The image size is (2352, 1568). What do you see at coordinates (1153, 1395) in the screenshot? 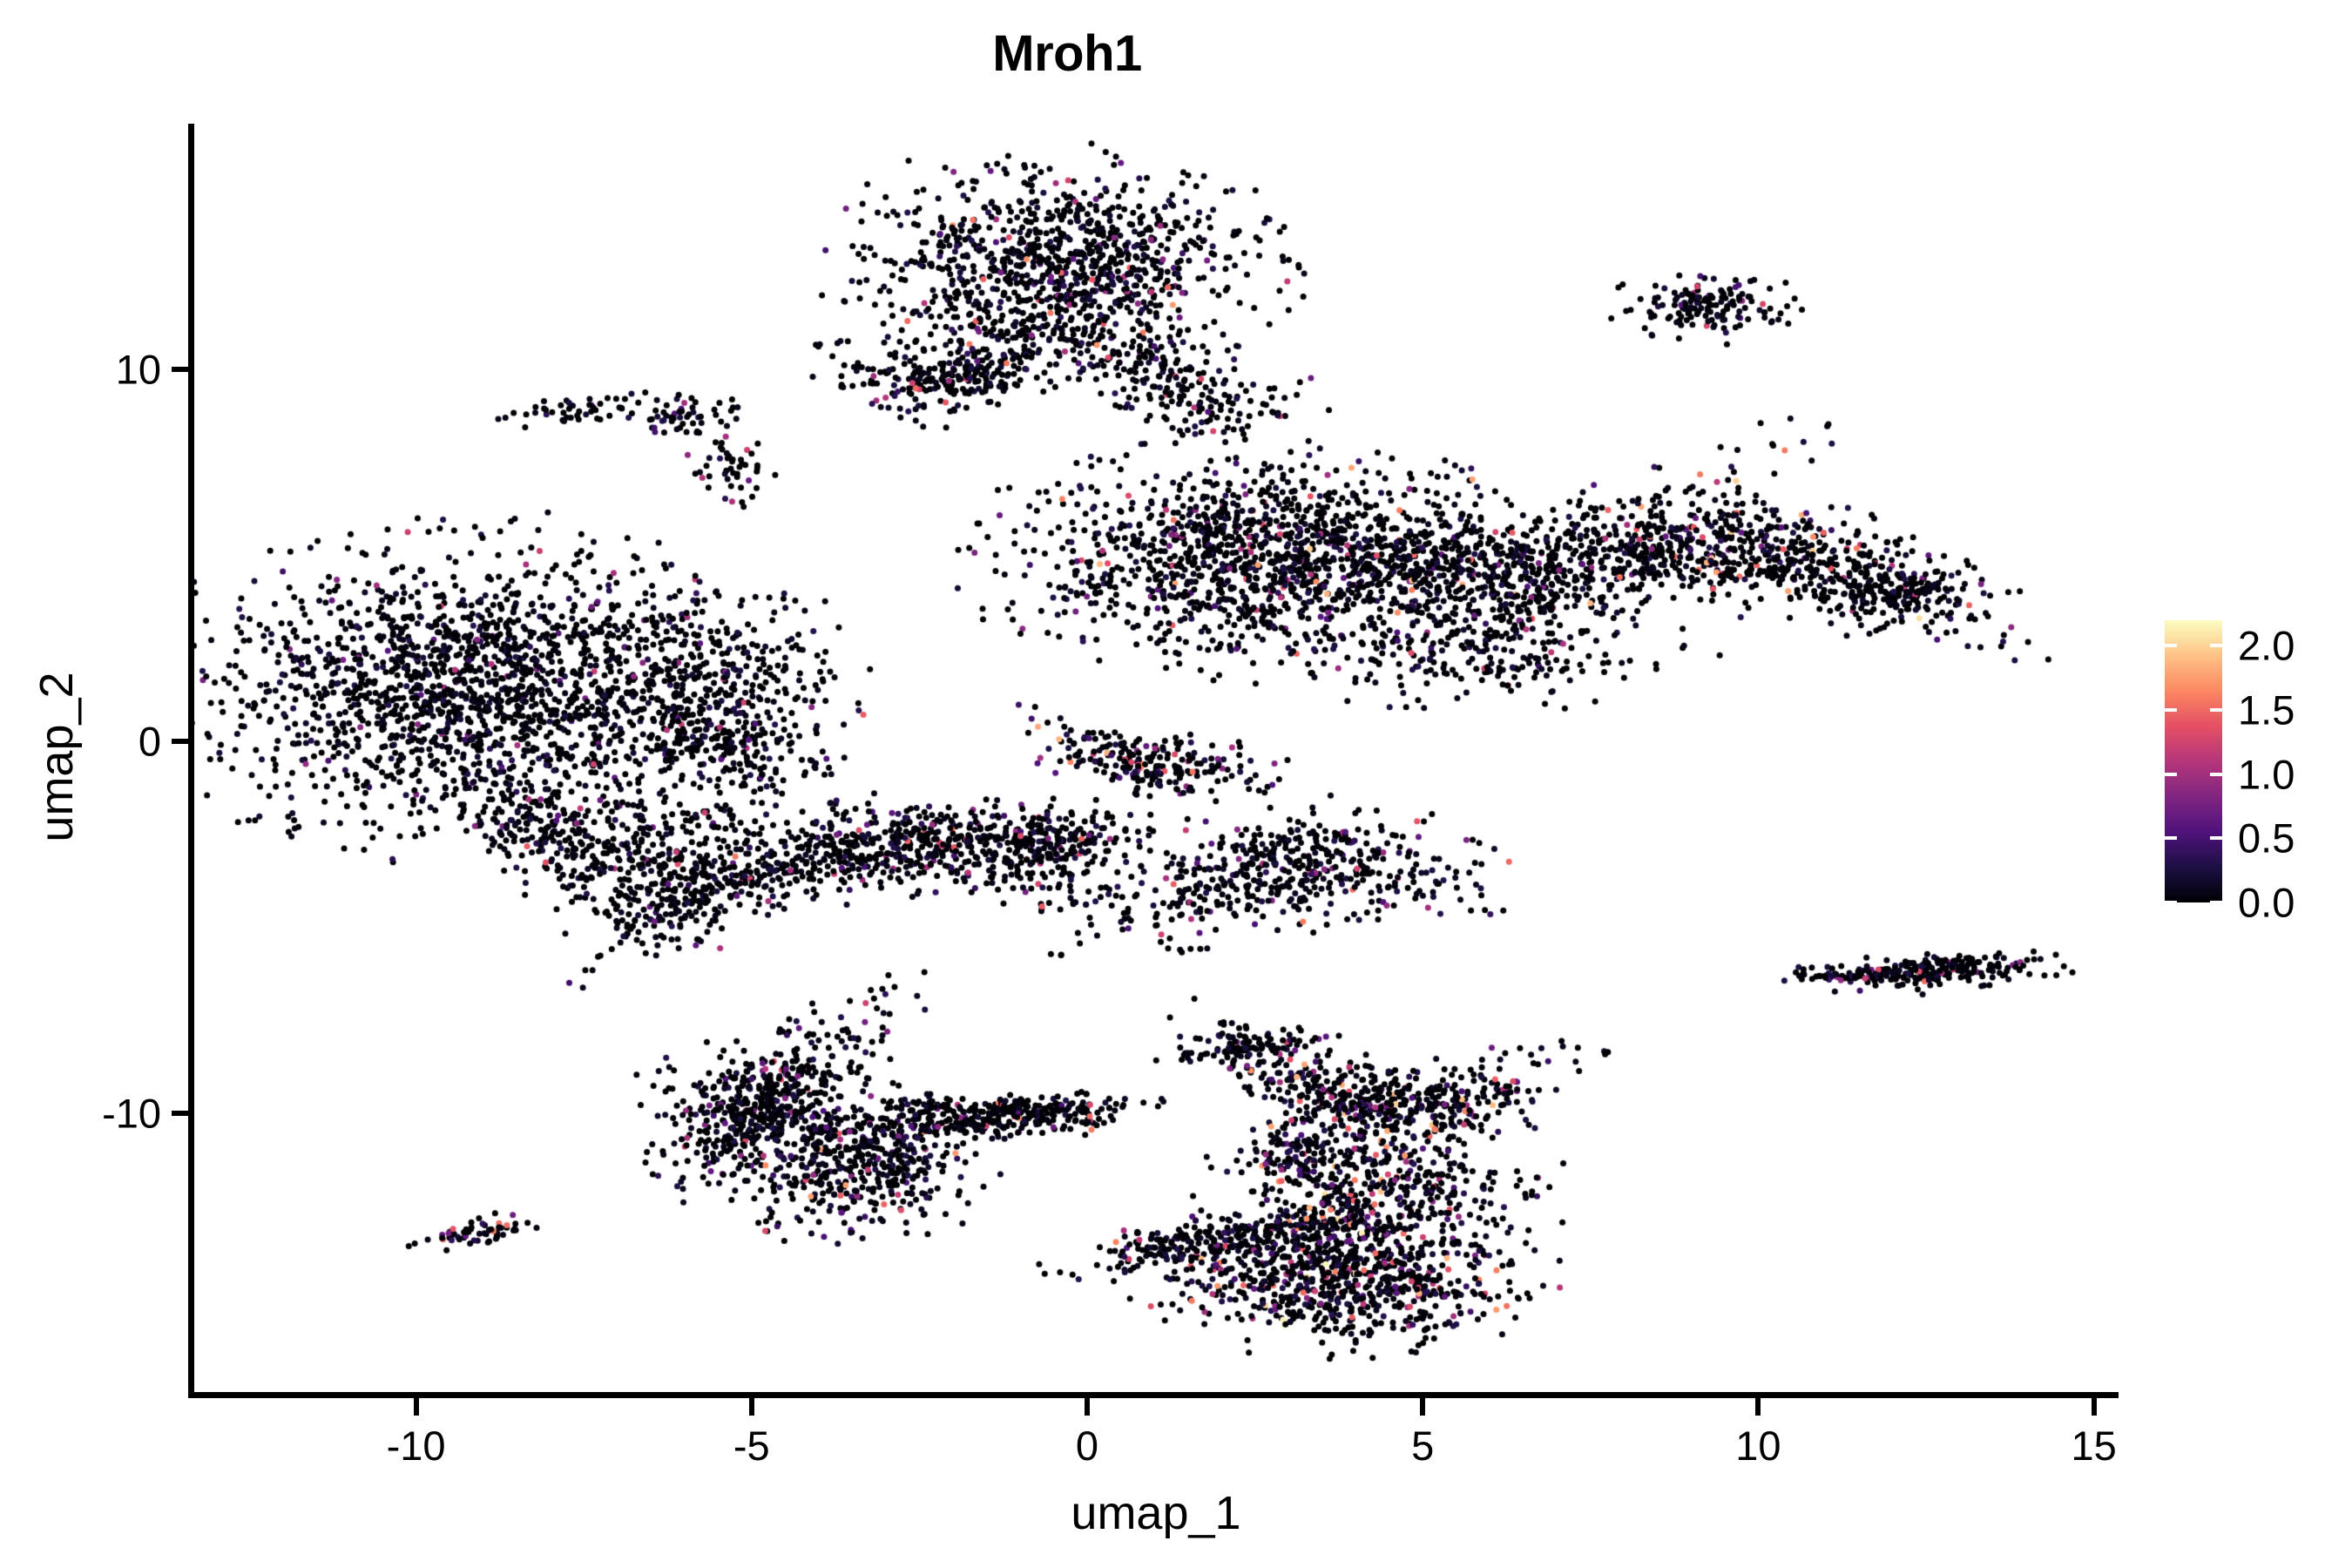
I see `x-axis-line` at bounding box center [1153, 1395].